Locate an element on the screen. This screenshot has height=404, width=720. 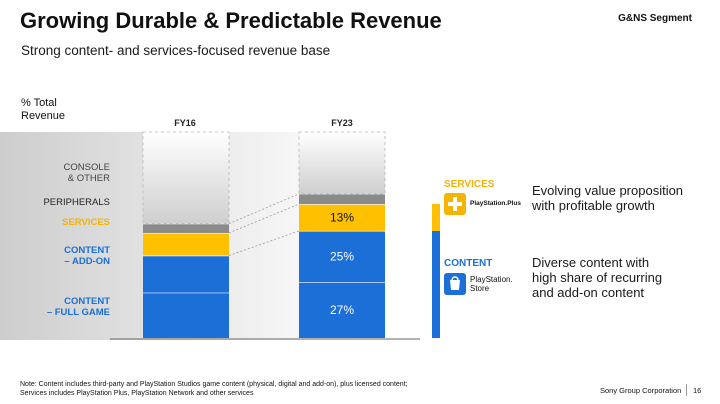
bar-fy23-full-game is located at coordinates (342, 310).